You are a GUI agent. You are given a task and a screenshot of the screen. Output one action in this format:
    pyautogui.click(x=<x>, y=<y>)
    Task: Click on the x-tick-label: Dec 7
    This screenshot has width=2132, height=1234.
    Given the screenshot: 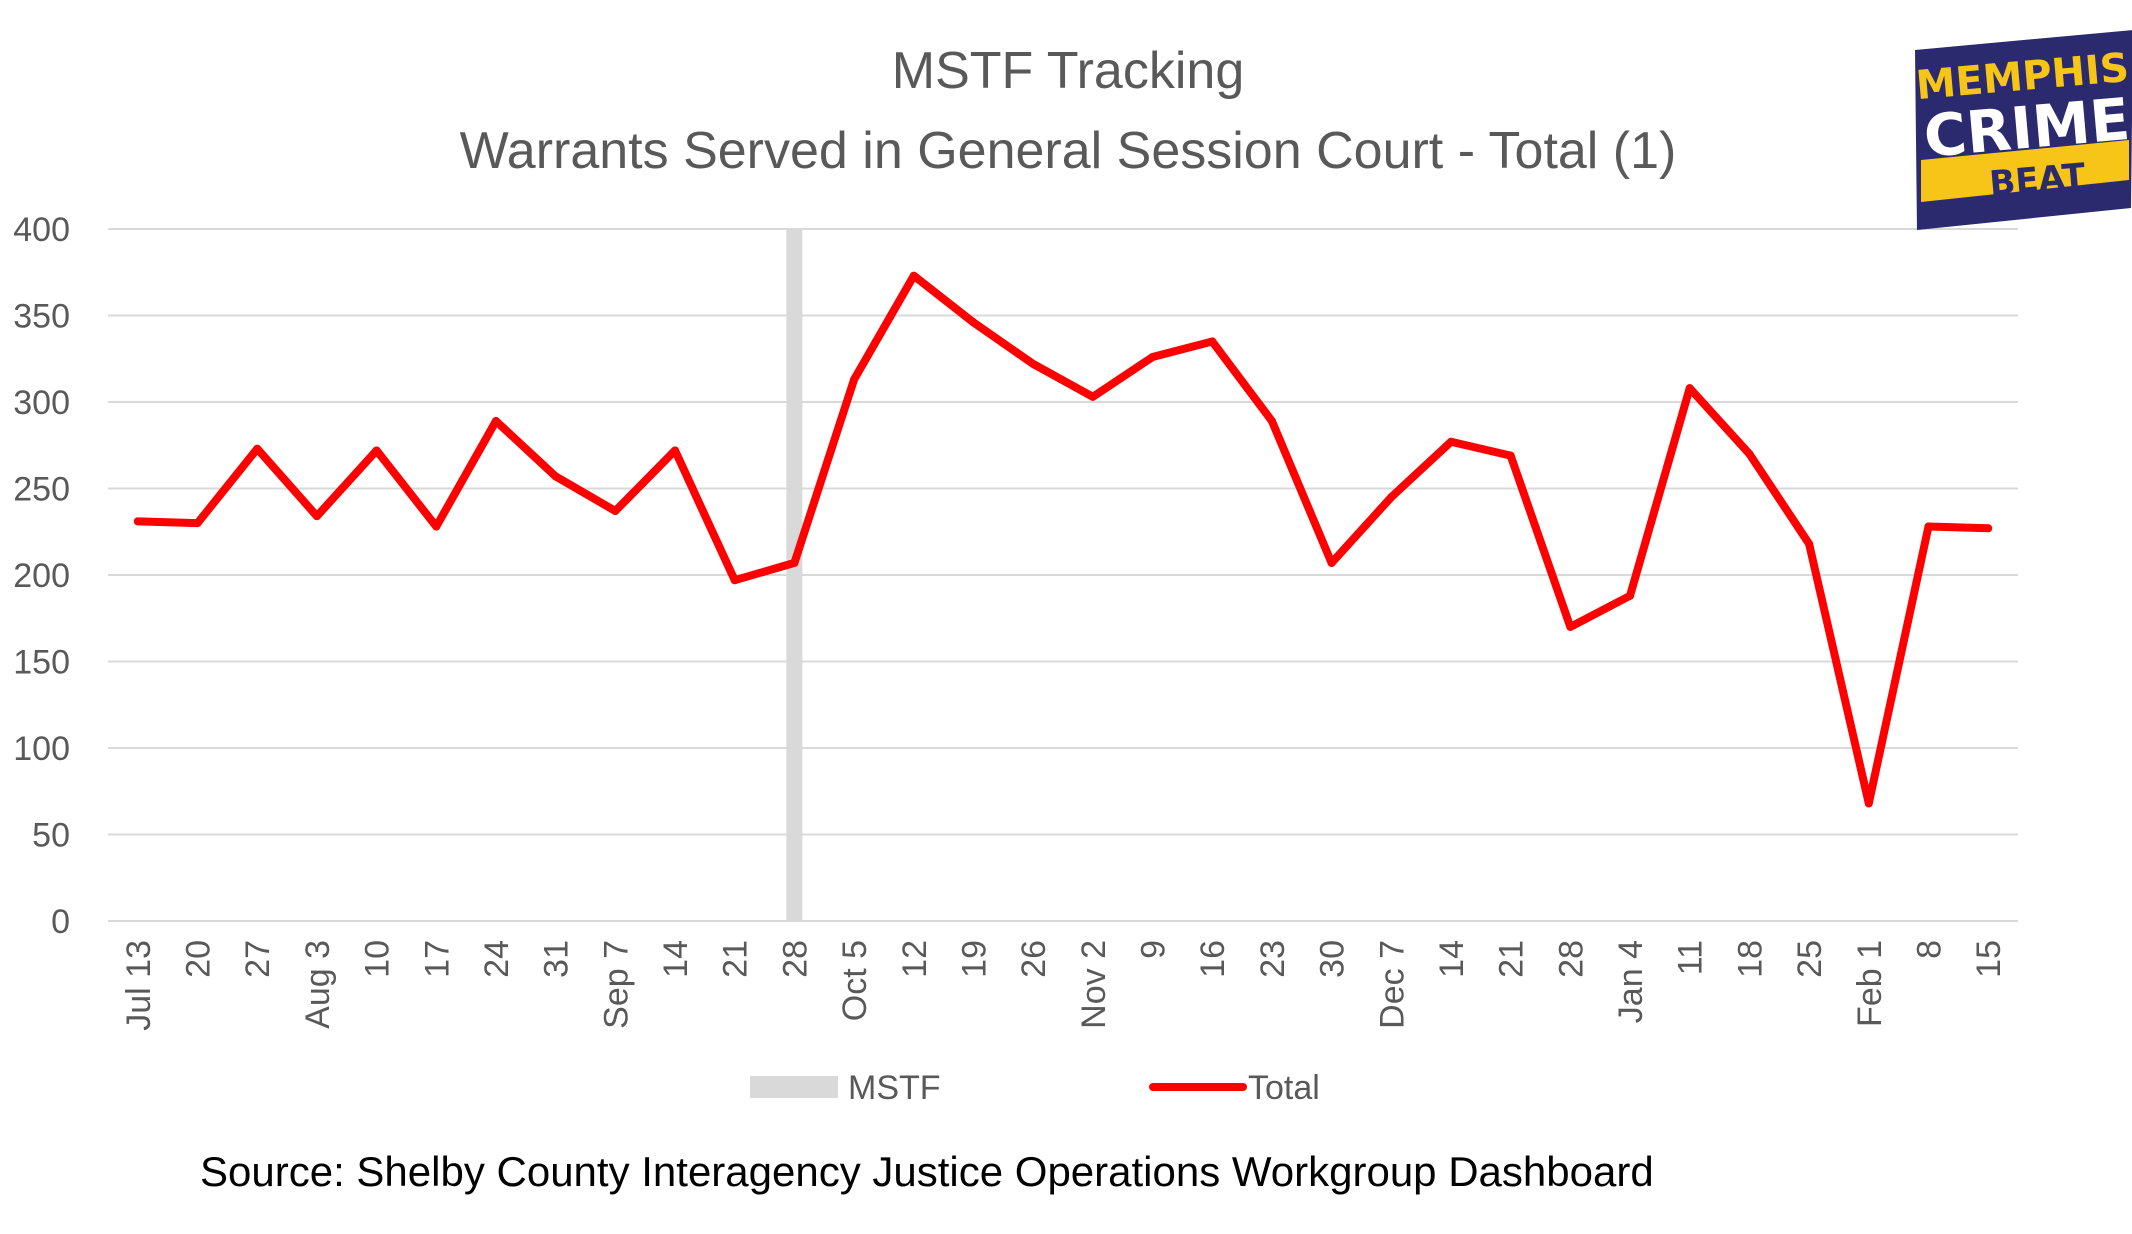 What is the action you would take?
    pyautogui.click(x=1392, y=984)
    